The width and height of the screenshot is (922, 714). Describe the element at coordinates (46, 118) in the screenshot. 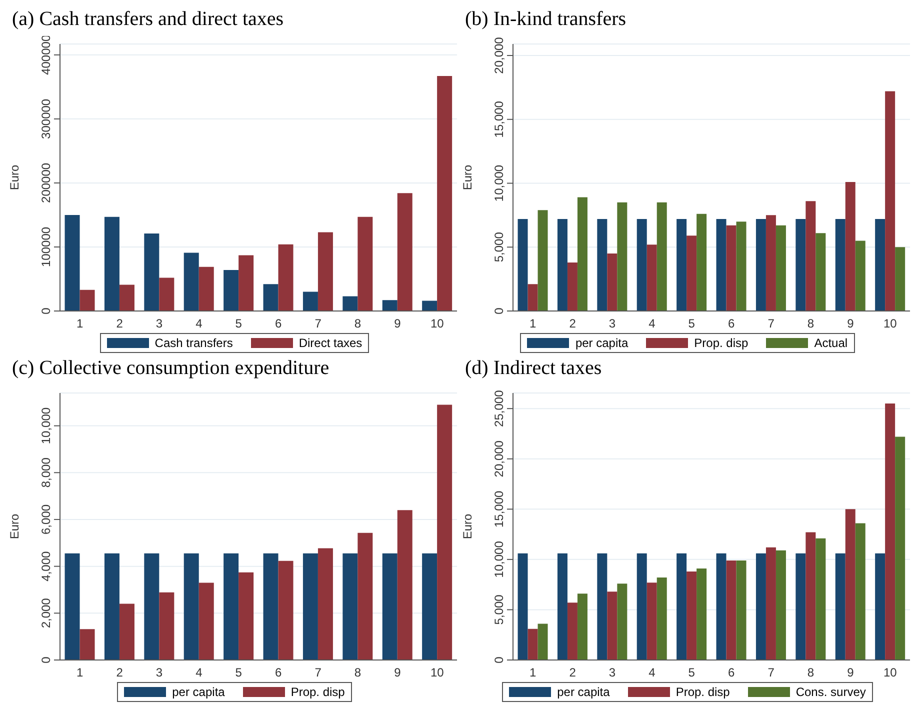

I see `y-tick-label: 300000` at that location.